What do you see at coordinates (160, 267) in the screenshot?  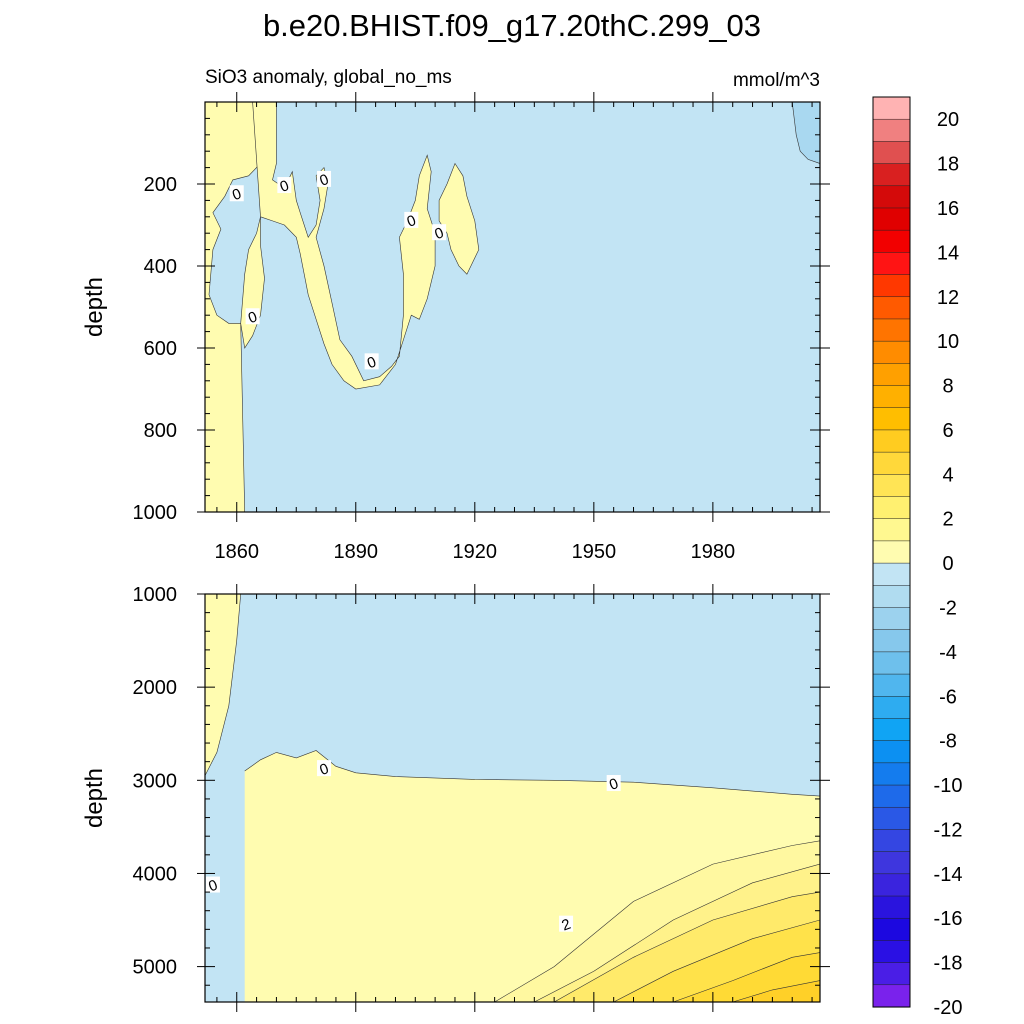 I see `y-tick-label: 400` at bounding box center [160, 267].